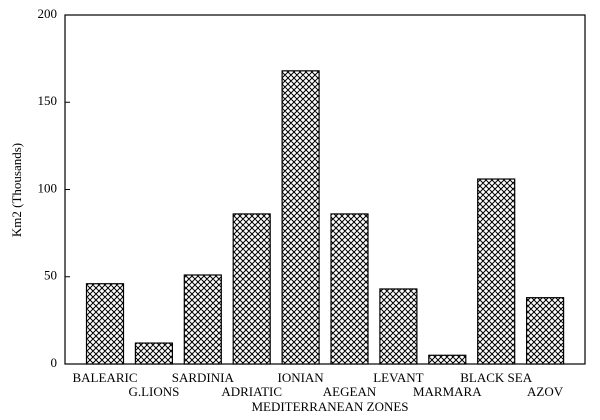  I want to click on x-tick-label: BLACK SEA, so click(496, 377).